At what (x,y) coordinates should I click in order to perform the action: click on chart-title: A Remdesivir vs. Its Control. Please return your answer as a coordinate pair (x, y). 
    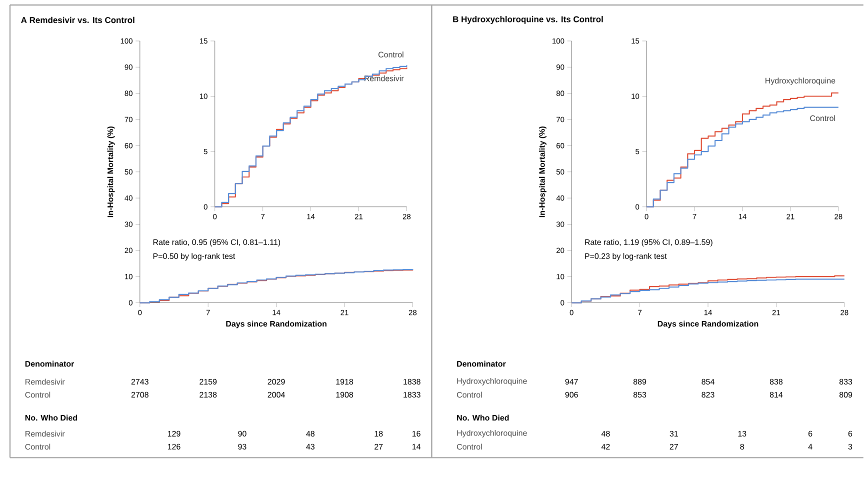
    Looking at the image, I should click on (77, 20).